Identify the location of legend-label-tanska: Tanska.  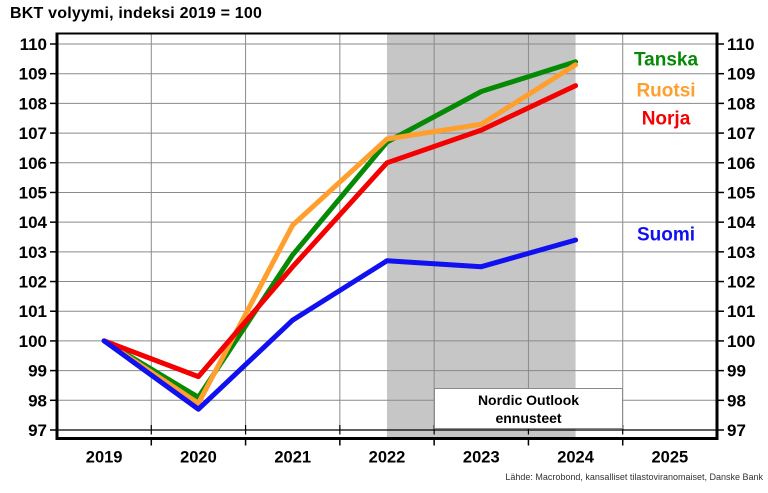
(666, 59).